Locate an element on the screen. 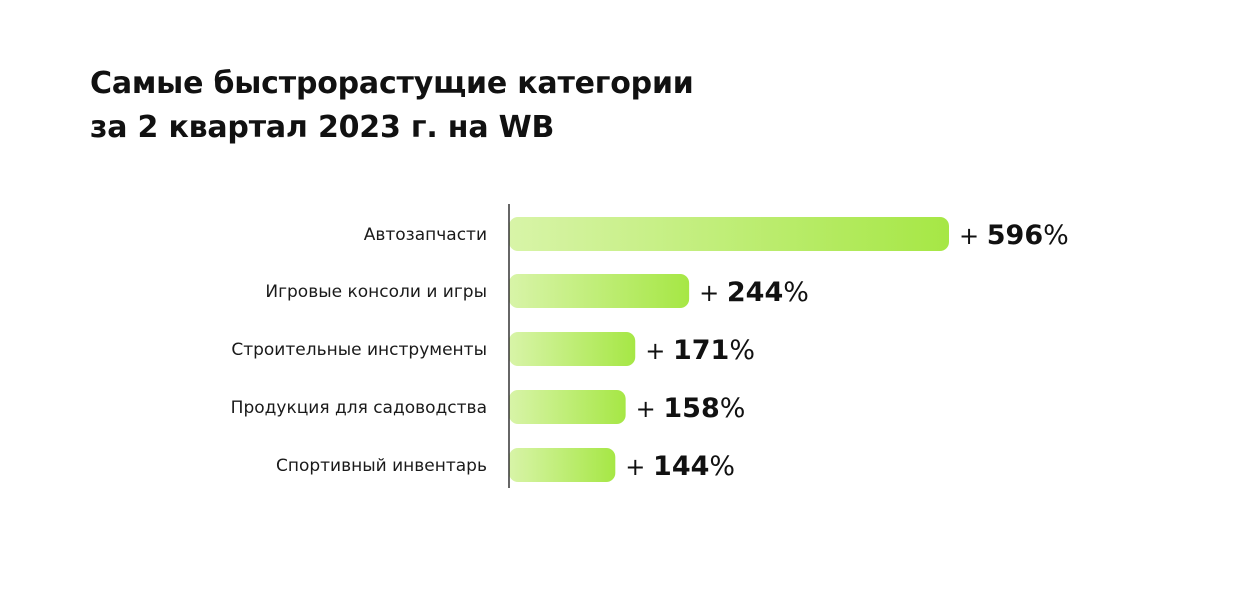  category-label-2: Игровые консоли и игры is located at coordinates (376, 292).